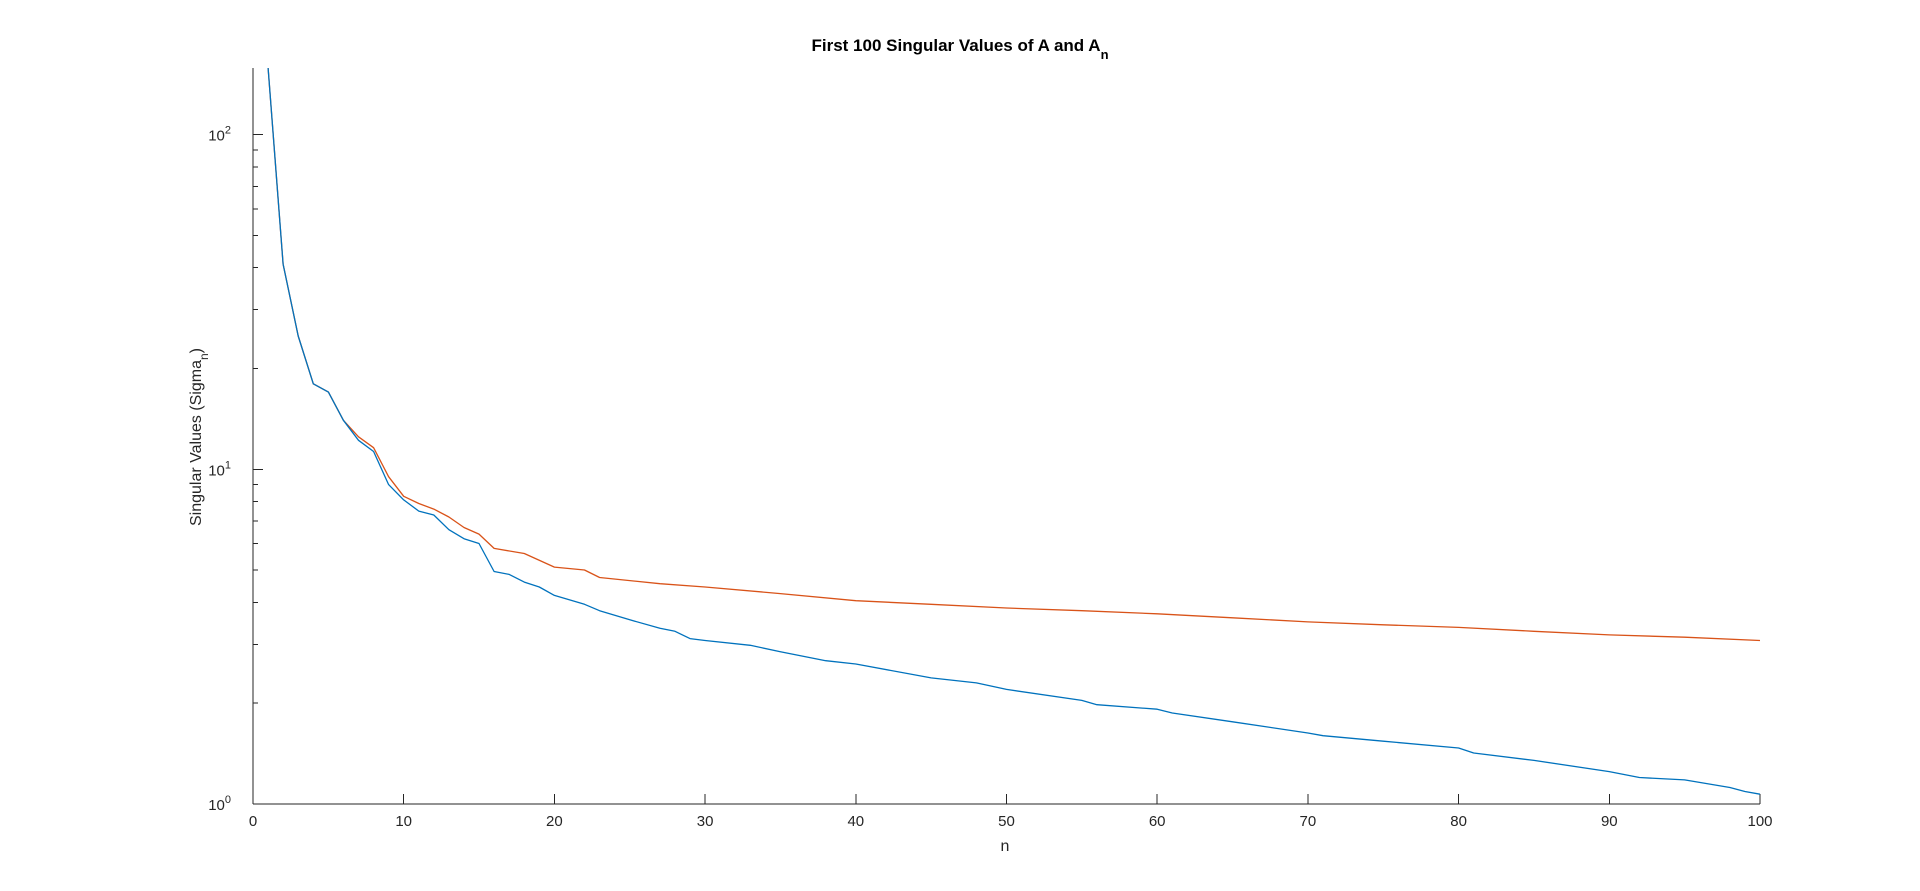  What do you see at coordinates (554, 821) in the screenshot?
I see `x-tick-label: 20` at bounding box center [554, 821].